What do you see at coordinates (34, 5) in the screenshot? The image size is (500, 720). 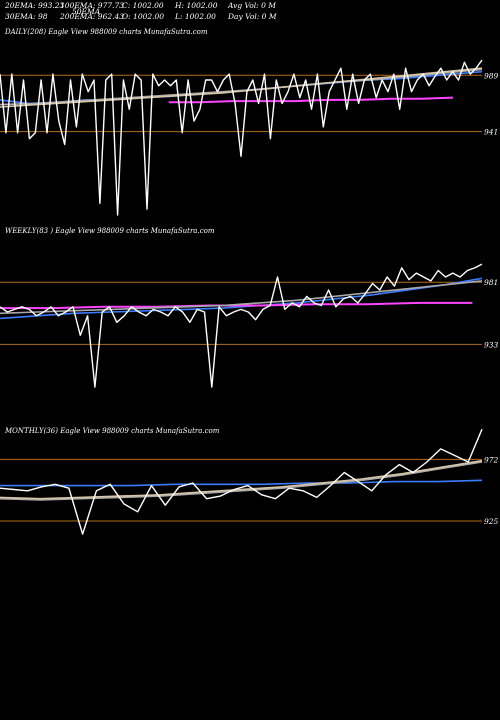 I see `header-ema20: 20EMA: 993.23` at bounding box center [34, 5].